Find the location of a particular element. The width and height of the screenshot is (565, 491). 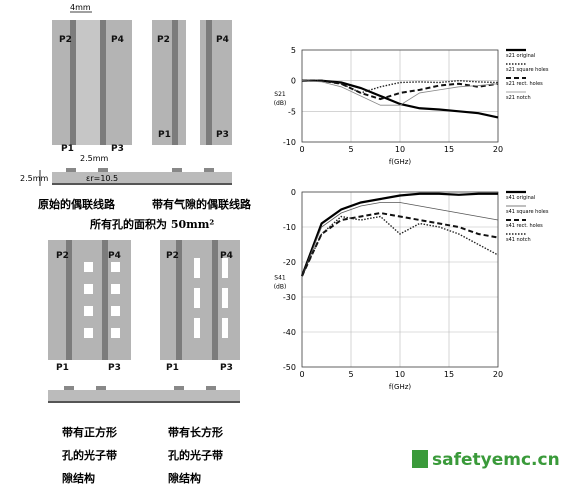

gap-label: 2.5mm is located at coordinates (94, 158).